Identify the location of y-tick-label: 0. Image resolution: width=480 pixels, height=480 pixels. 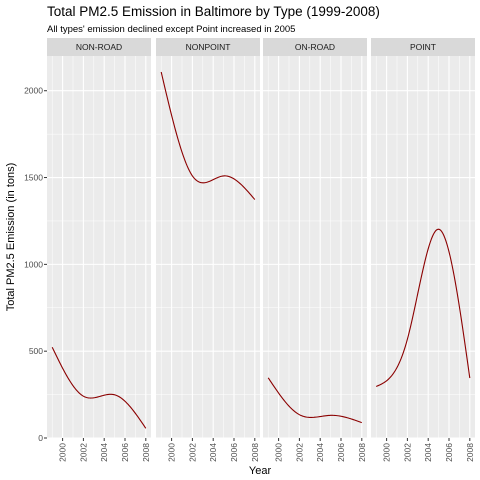
(40, 438).